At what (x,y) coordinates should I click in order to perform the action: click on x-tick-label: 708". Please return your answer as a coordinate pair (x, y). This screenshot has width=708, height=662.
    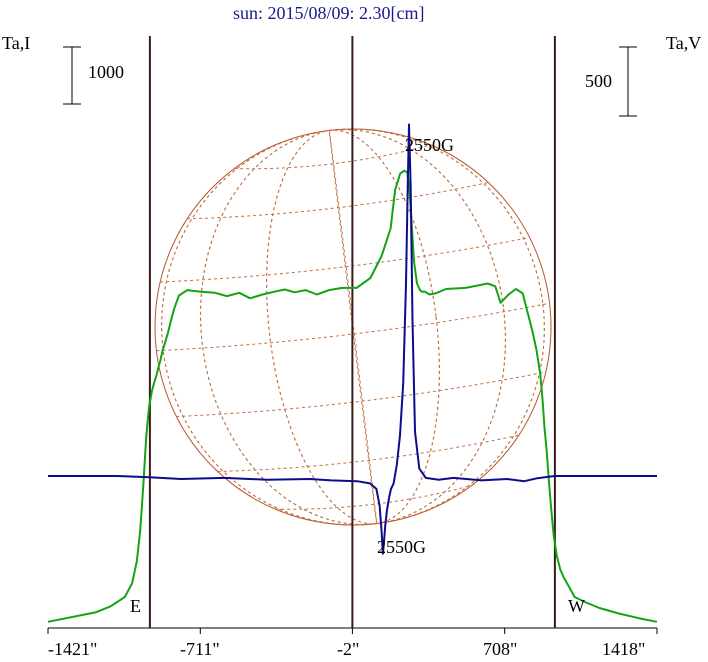
    Looking at the image, I should click on (500, 649).